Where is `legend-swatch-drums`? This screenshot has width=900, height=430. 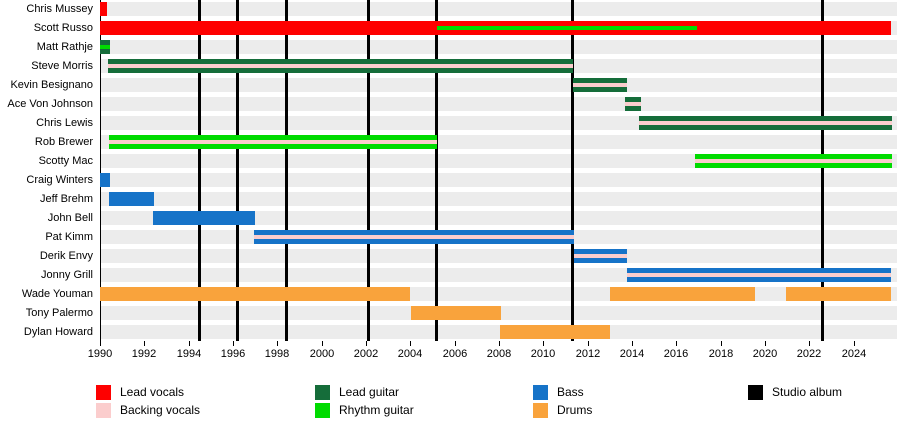 legend-swatch-drums is located at coordinates (540, 410).